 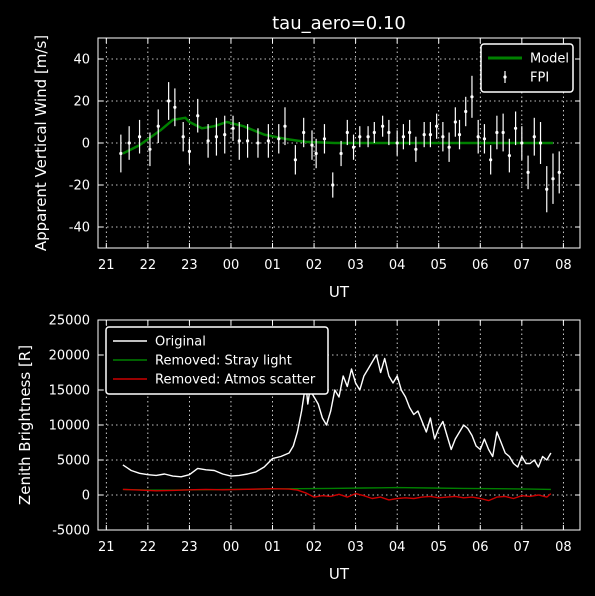 I want to click on y-tick-label: 40, so click(x=81, y=60).